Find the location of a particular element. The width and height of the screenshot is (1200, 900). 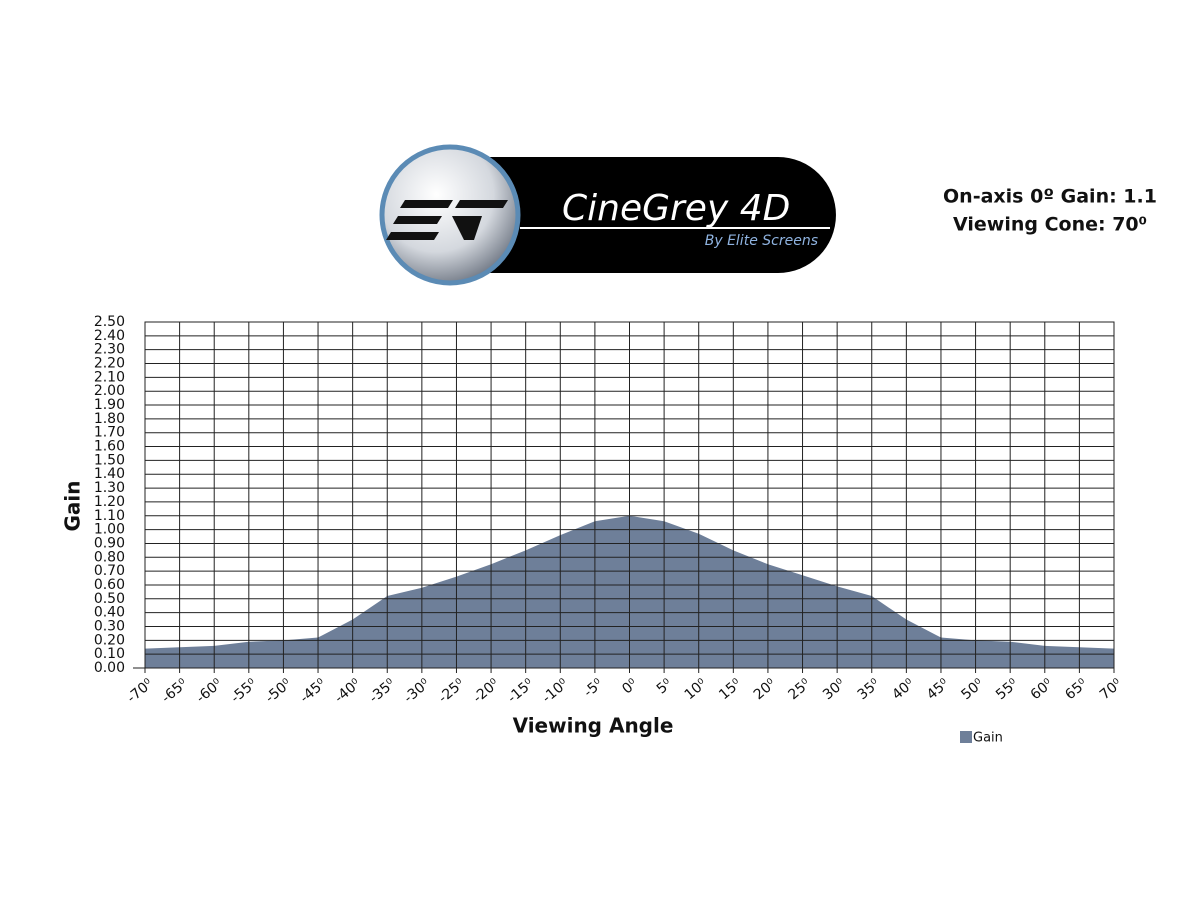

logo-name: CineGrey 4D is located at coordinates (676, 208).